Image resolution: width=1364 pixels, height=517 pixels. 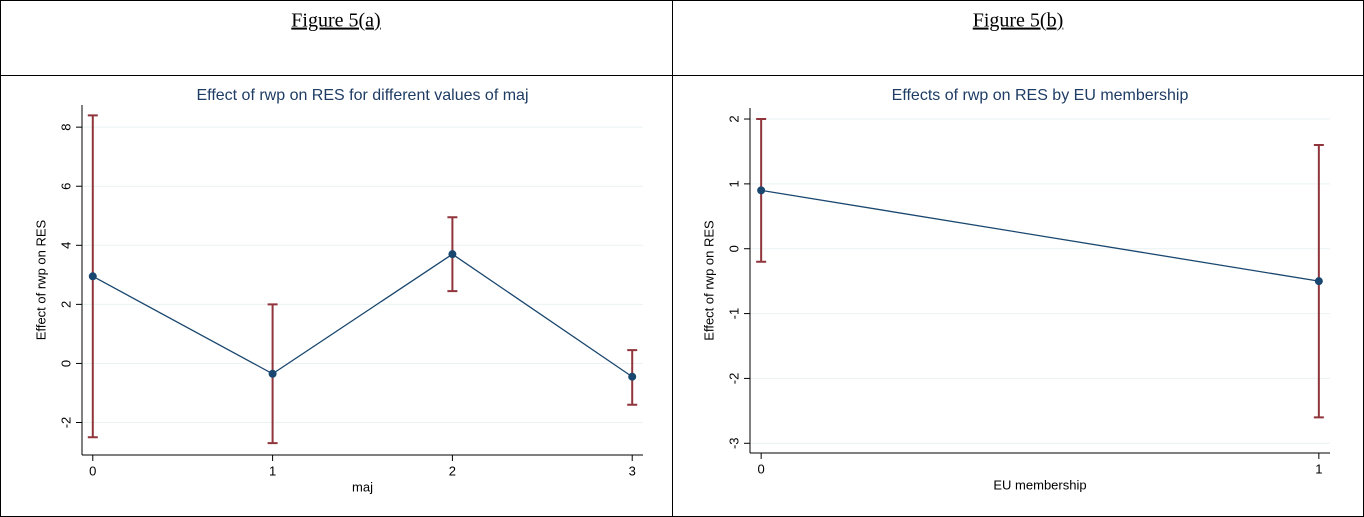 What do you see at coordinates (733, 183) in the screenshot?
I see `y-tick-label: 1` at bounding box center [733, 183].